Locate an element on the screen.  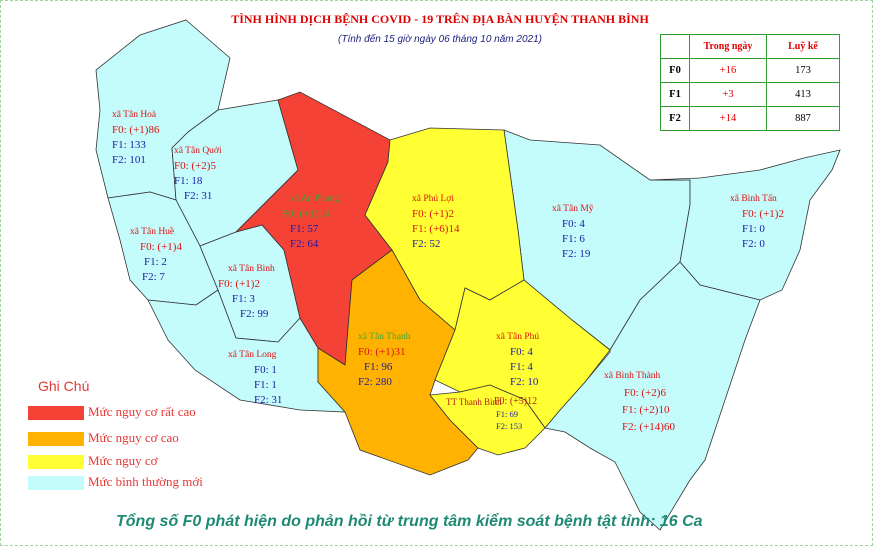
region-f2: F2: 101 is located at coordinates (129, 160).